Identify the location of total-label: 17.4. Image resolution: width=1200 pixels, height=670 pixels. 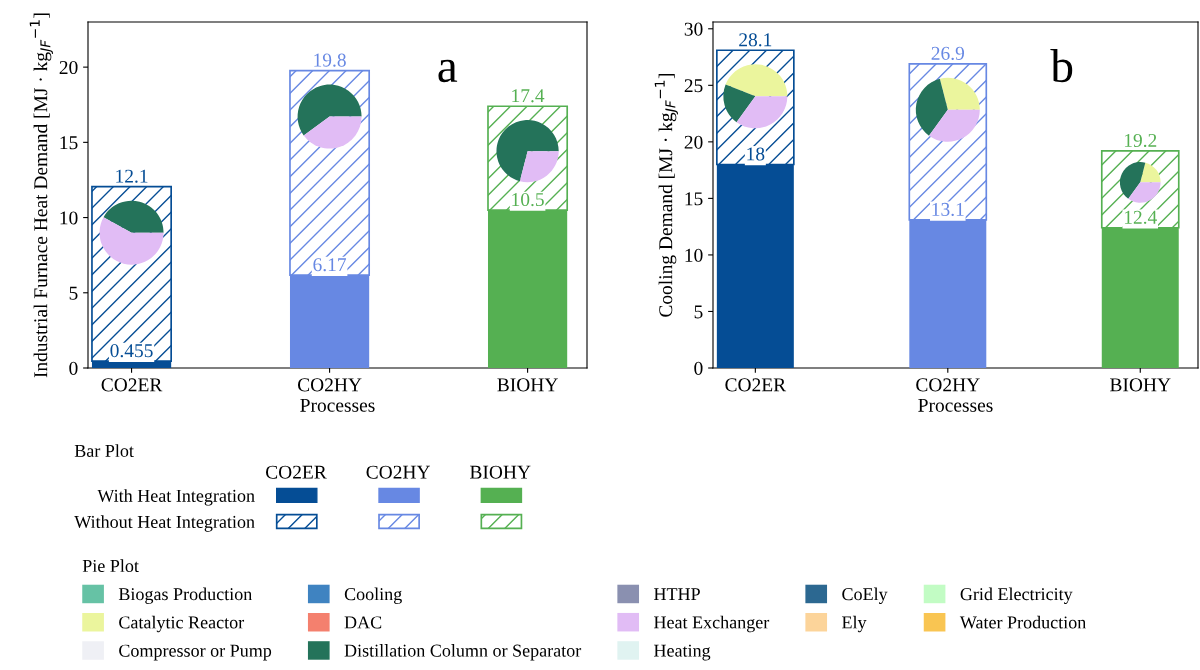
(528, 96).